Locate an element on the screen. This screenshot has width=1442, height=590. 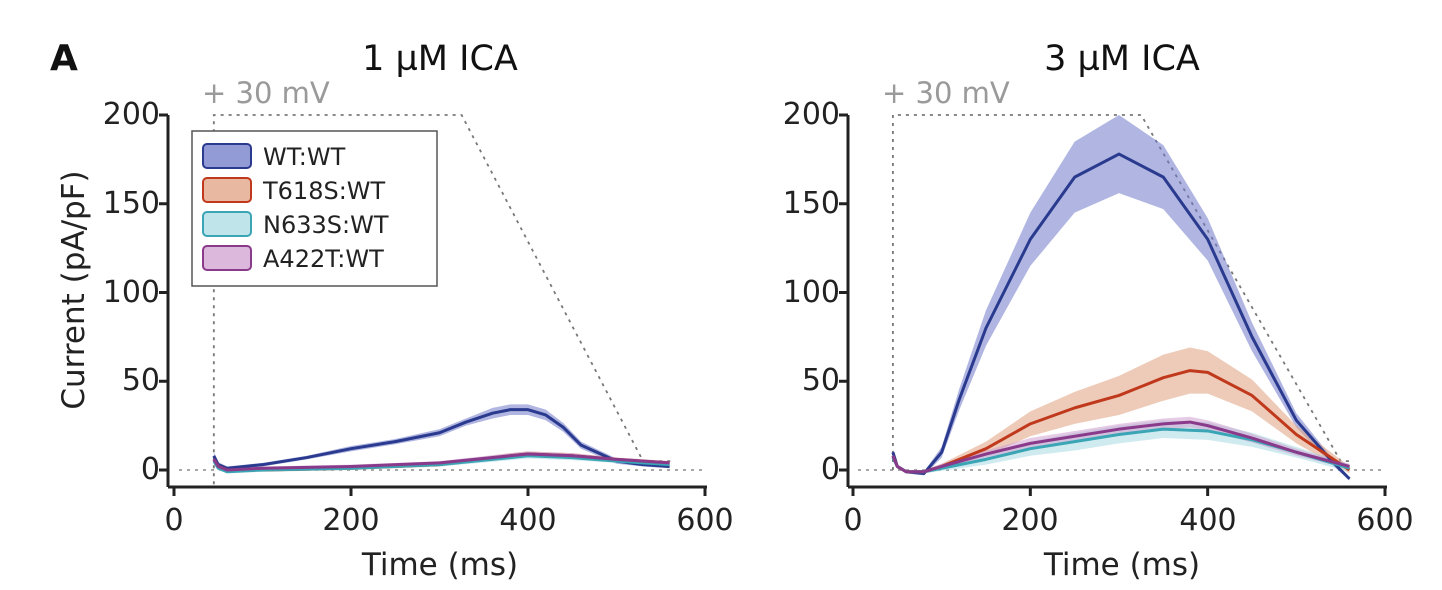
error-band-t618s-wt is located at coordinates (1121, 410).